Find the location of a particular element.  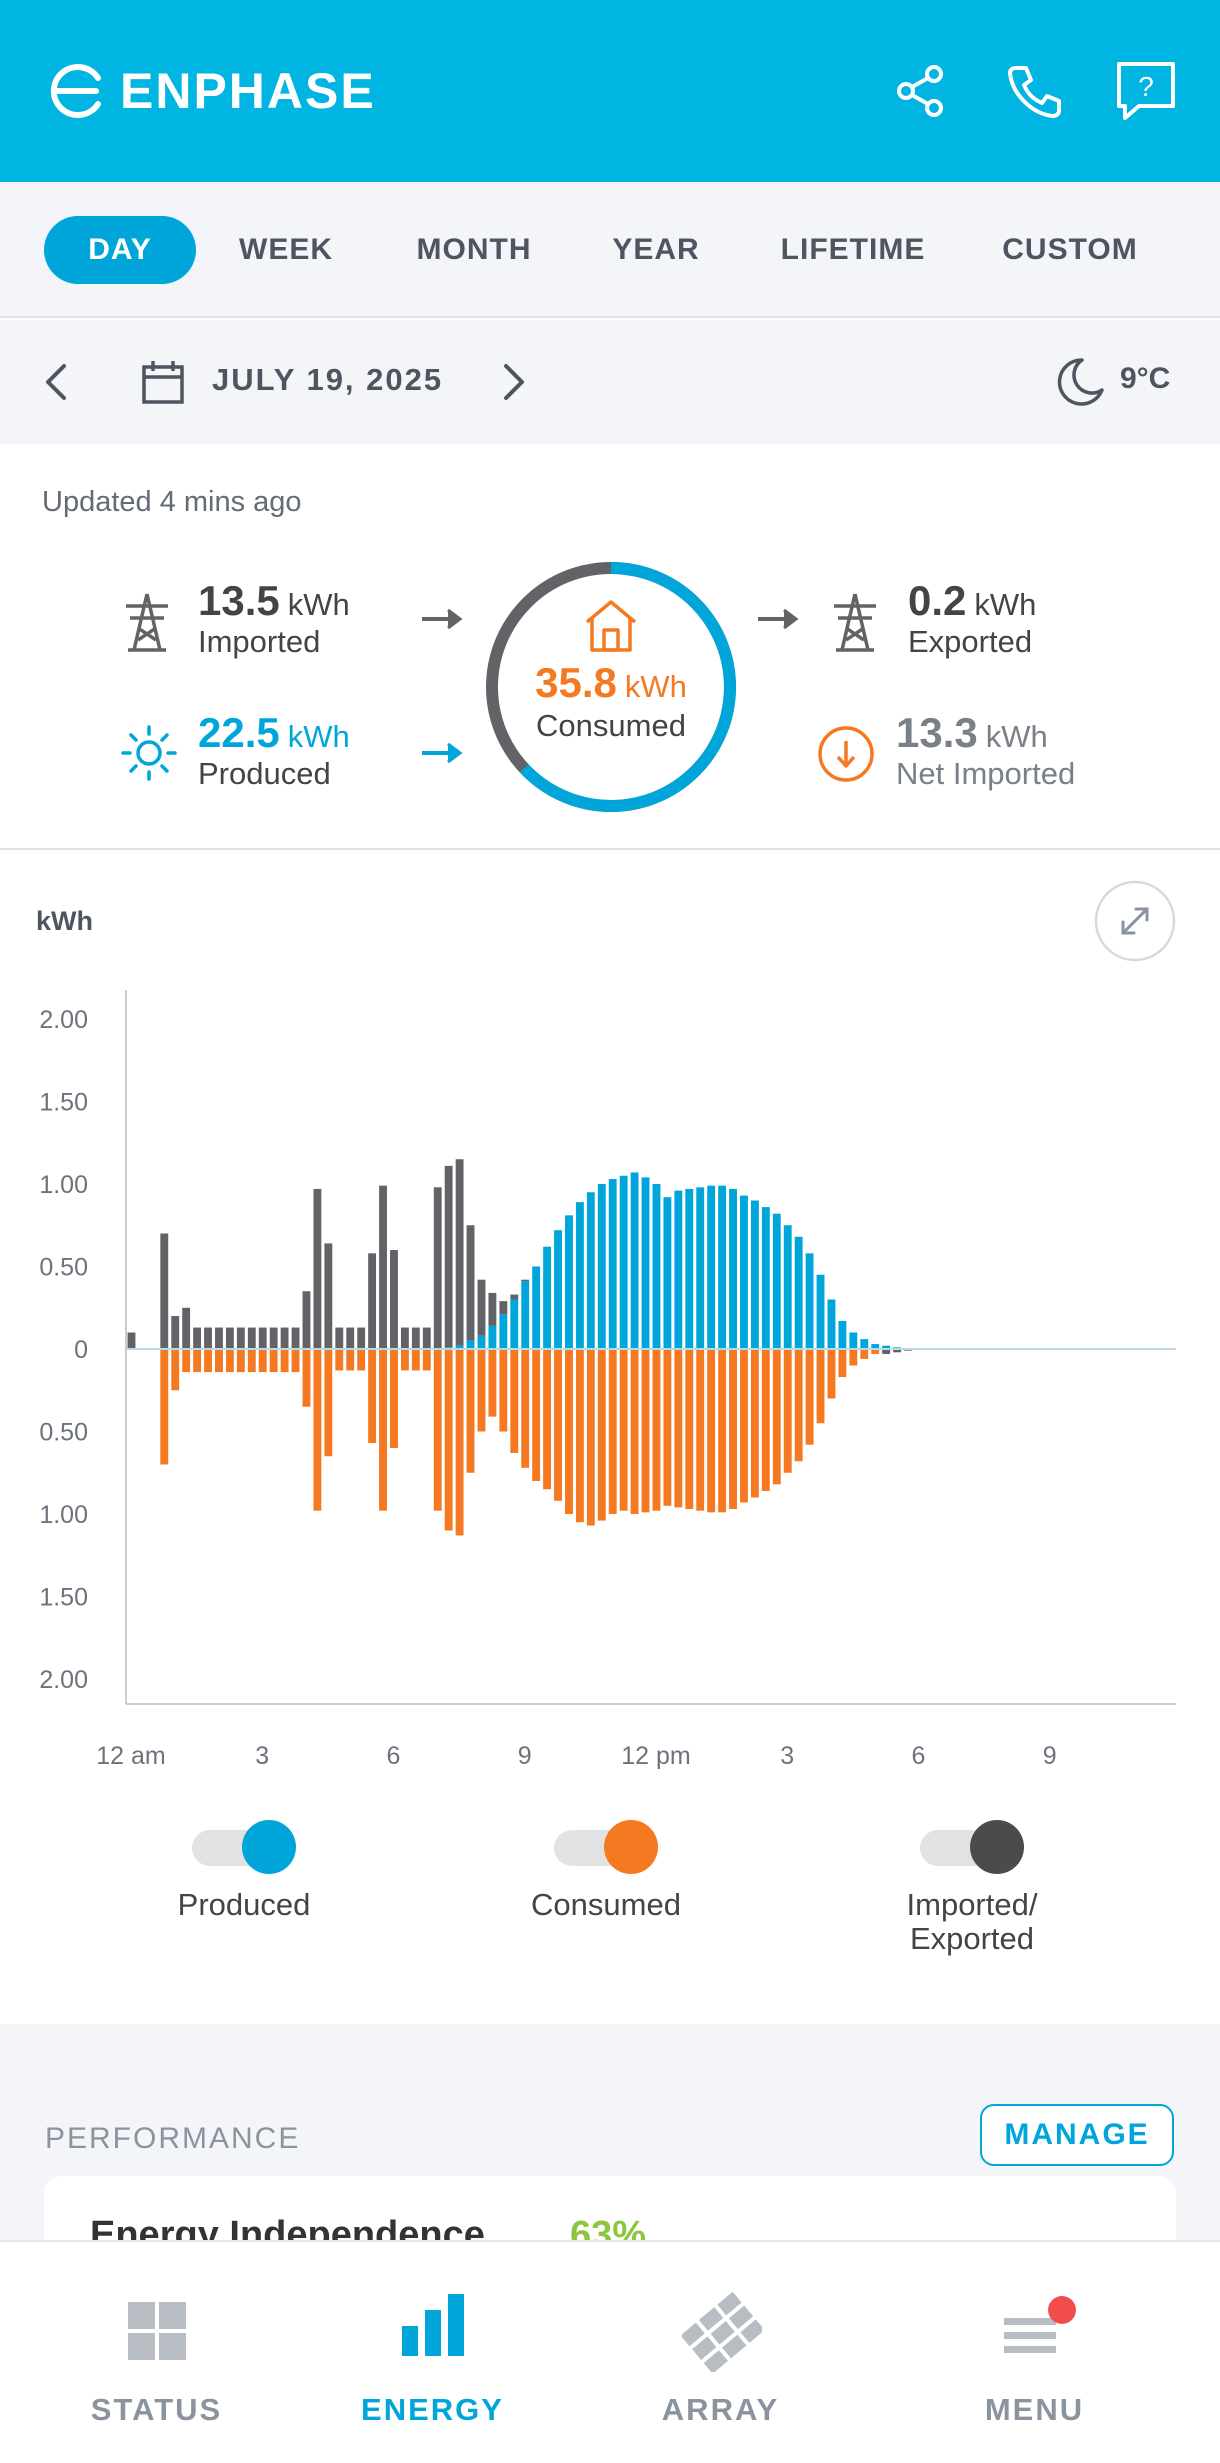

net-imported-label: Net Imported is located at coordinates (986, 773).